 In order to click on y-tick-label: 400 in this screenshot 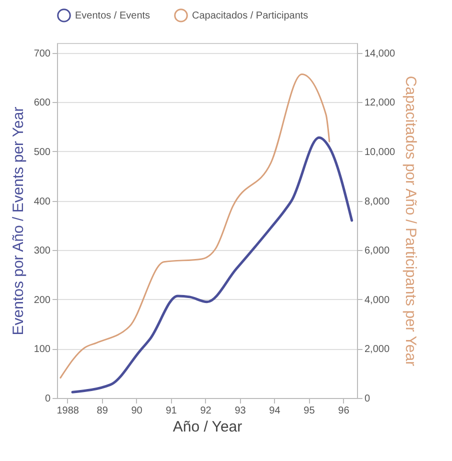, I will do `click(42, 202)`.